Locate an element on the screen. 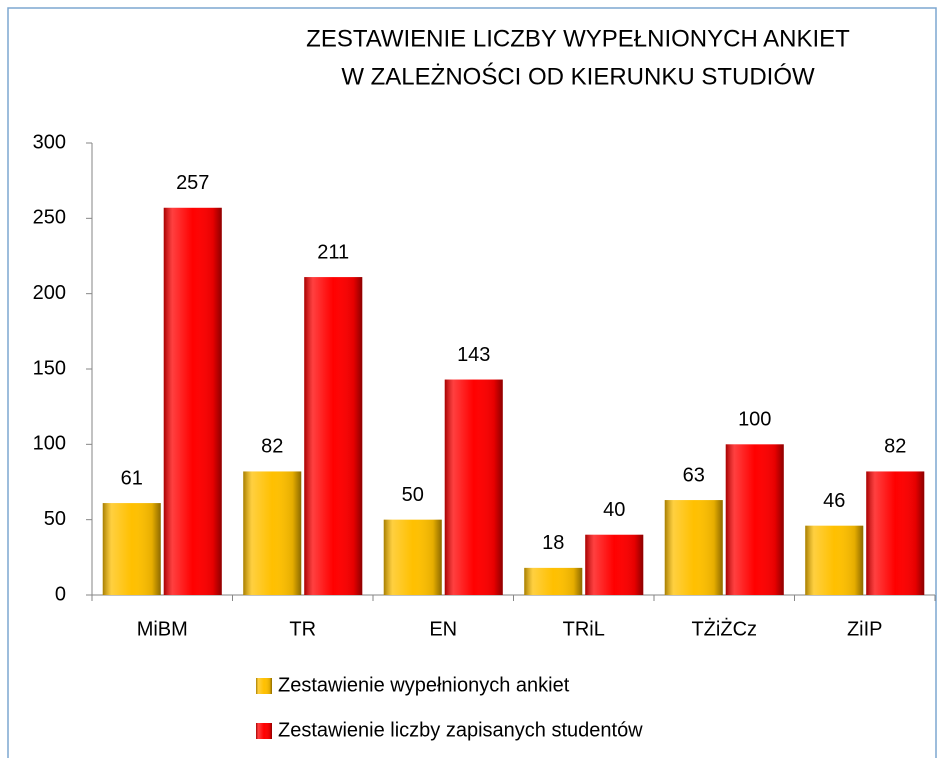 Image resolution: width=947 pixels, height=758 pixels. y-tick-label: 0 is located at coordinates (60, 594).